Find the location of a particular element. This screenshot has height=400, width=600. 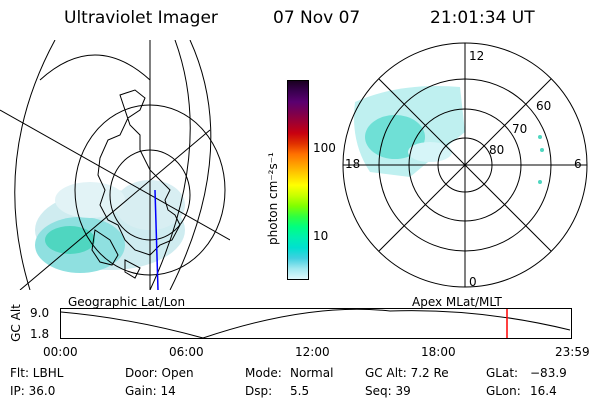

polar-label-left: 18 is located at coordinates (352, 164).